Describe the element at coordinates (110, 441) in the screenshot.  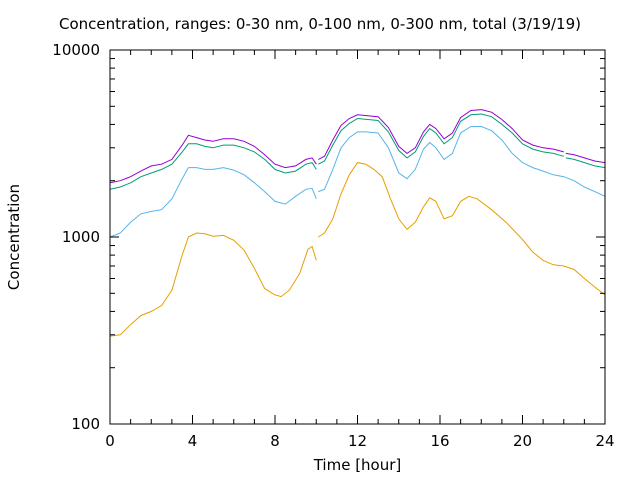
I see `x-tick-label: 0` at that location.